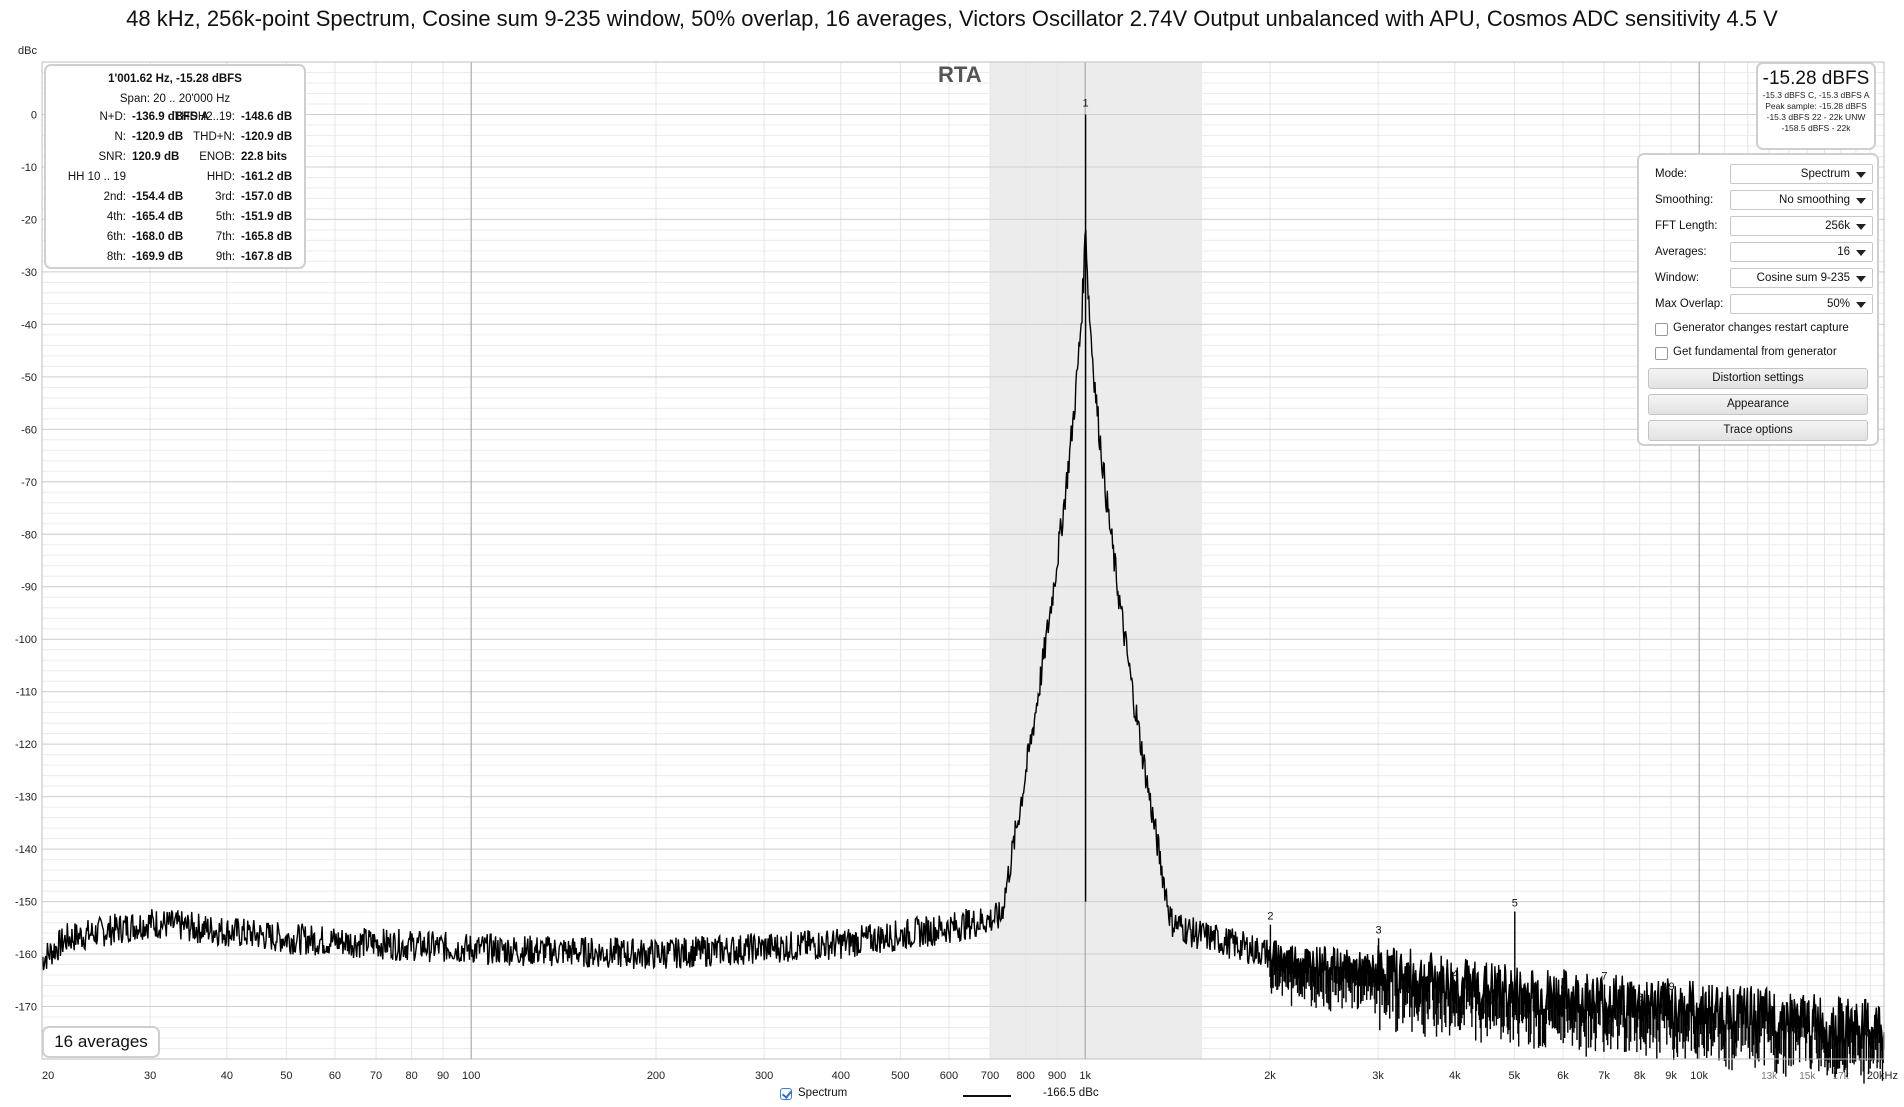  What do you see at coordinates (1765, 330) in the screenshot?
I see `restart-capture-checkbox: Generator changes restart capture` at bounding box center [1765, 330].